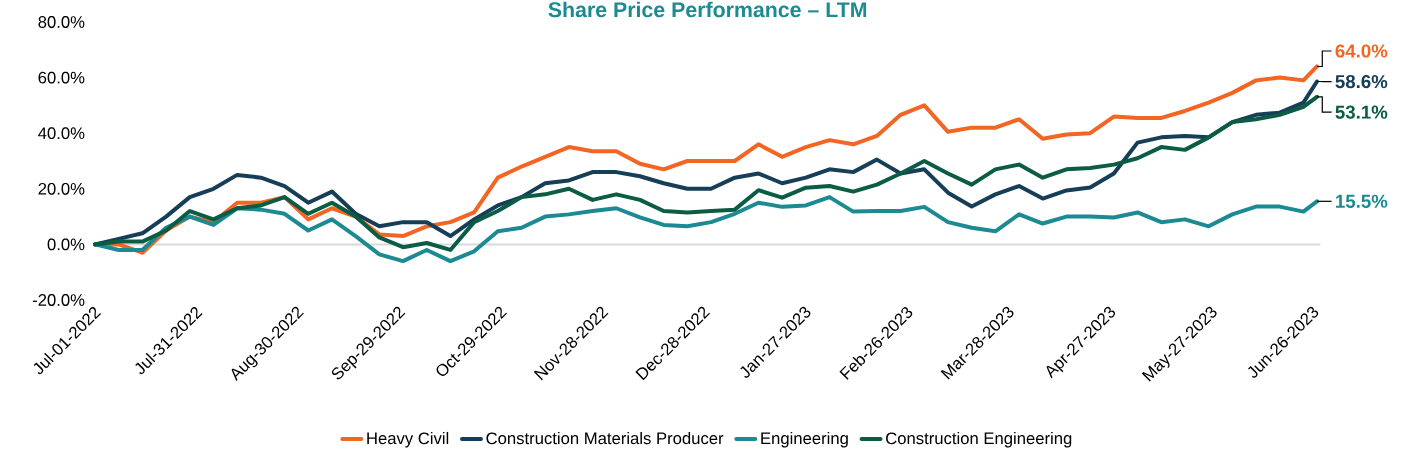  I want to click on y-tick-label: 60.0%, so click(61, 77).